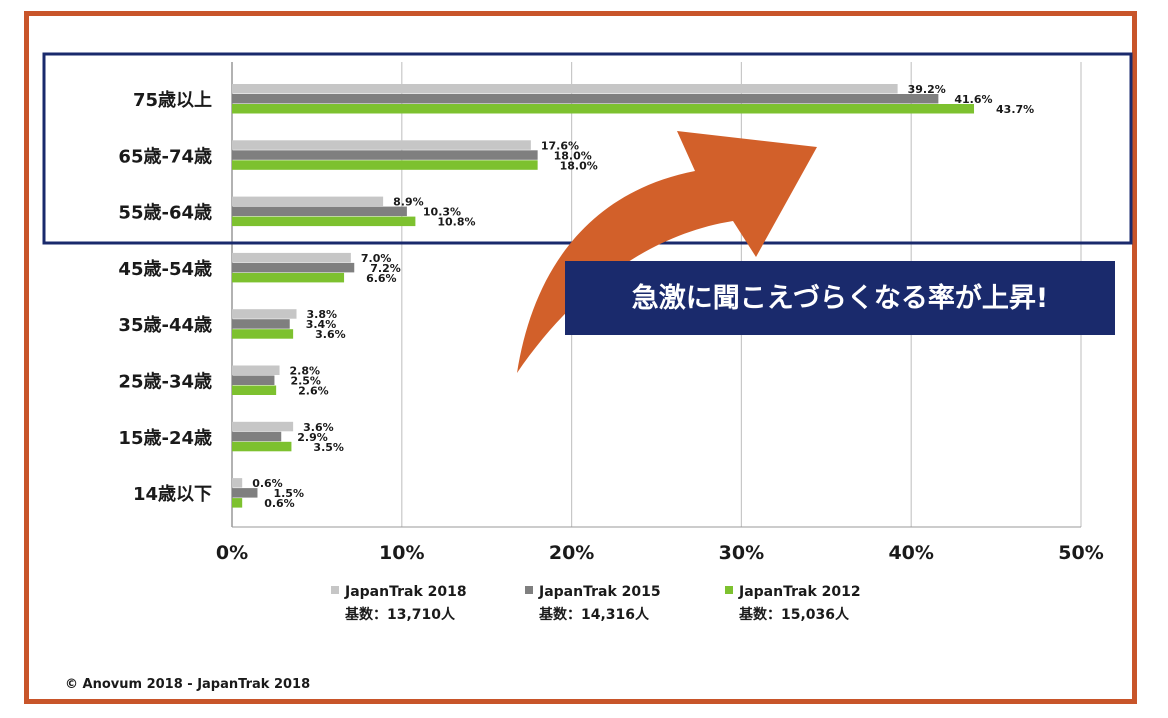  I want to click on callout-box, so click(840, 298).